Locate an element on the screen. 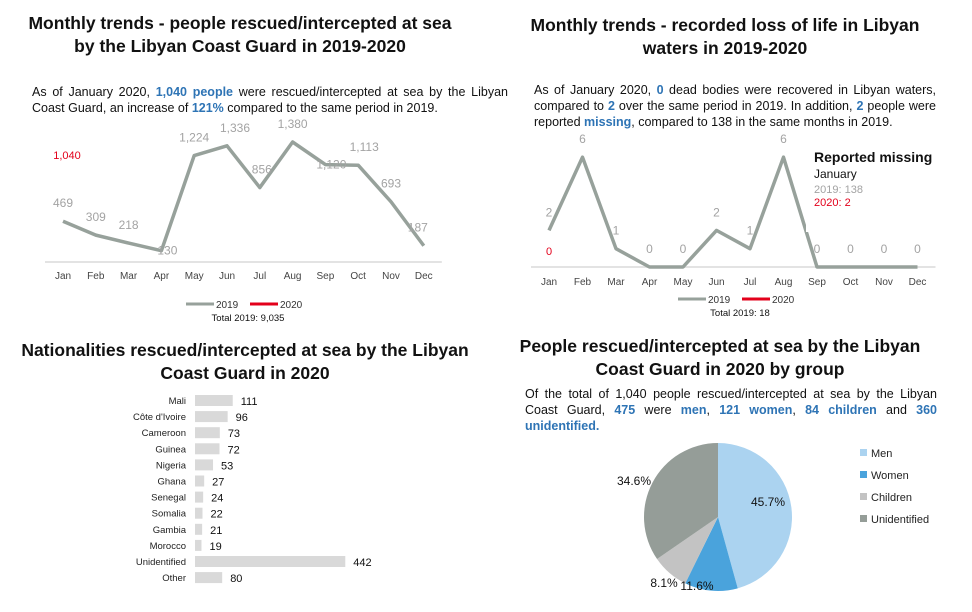 The height and width of the screenshot is (612, 972). data-label-2019: 1,120 is located at coordinates (331, 165).